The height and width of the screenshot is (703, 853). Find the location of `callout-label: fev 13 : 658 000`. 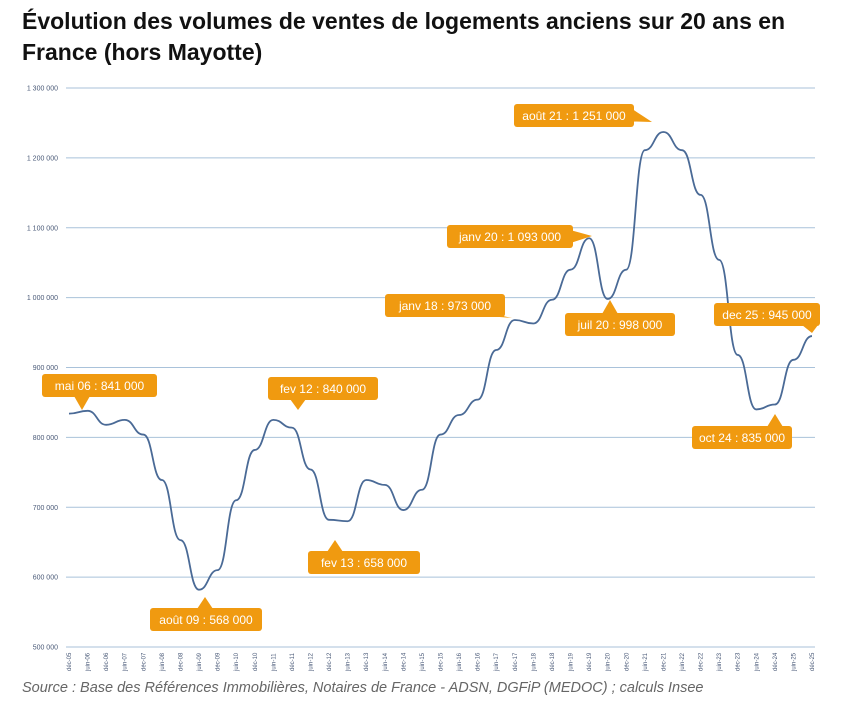

callout-label: fev 13 : 658 000 is located at coordinates (364, 563).